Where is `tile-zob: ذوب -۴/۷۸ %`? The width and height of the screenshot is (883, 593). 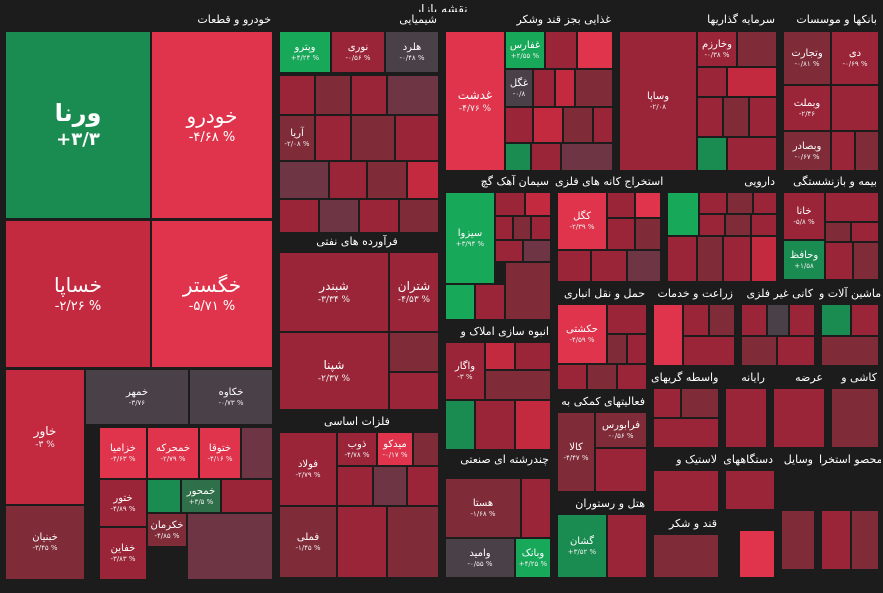
tile-zob: ذوب -۴/۷۸ % is located at coordinates (357, 449).